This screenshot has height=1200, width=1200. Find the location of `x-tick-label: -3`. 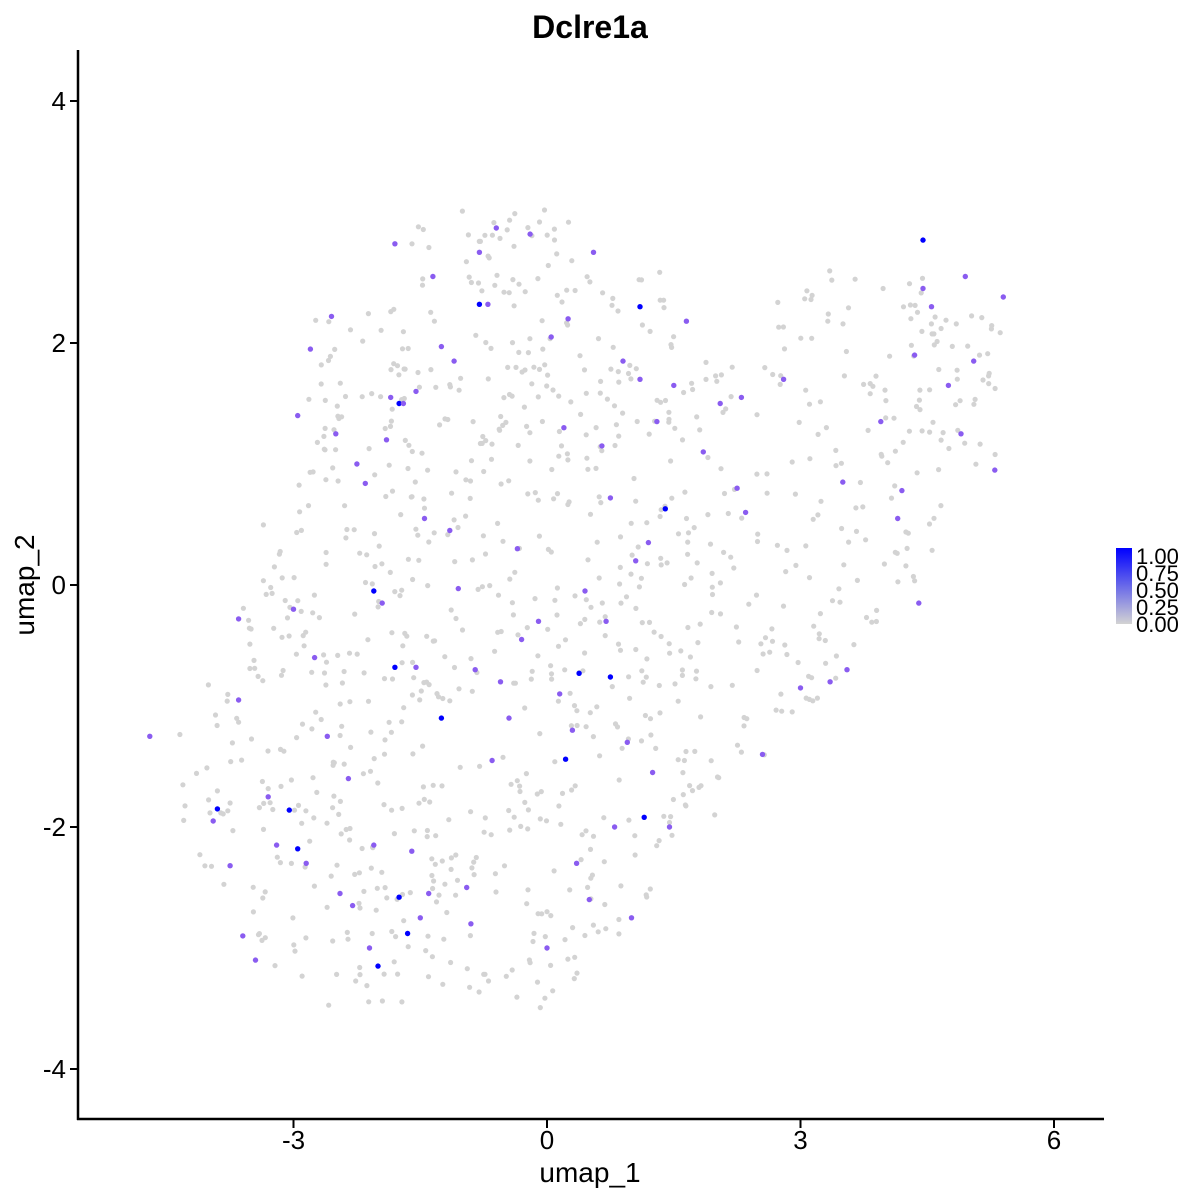

x-tick-label: -3 is located at coordinates (293, 1140).